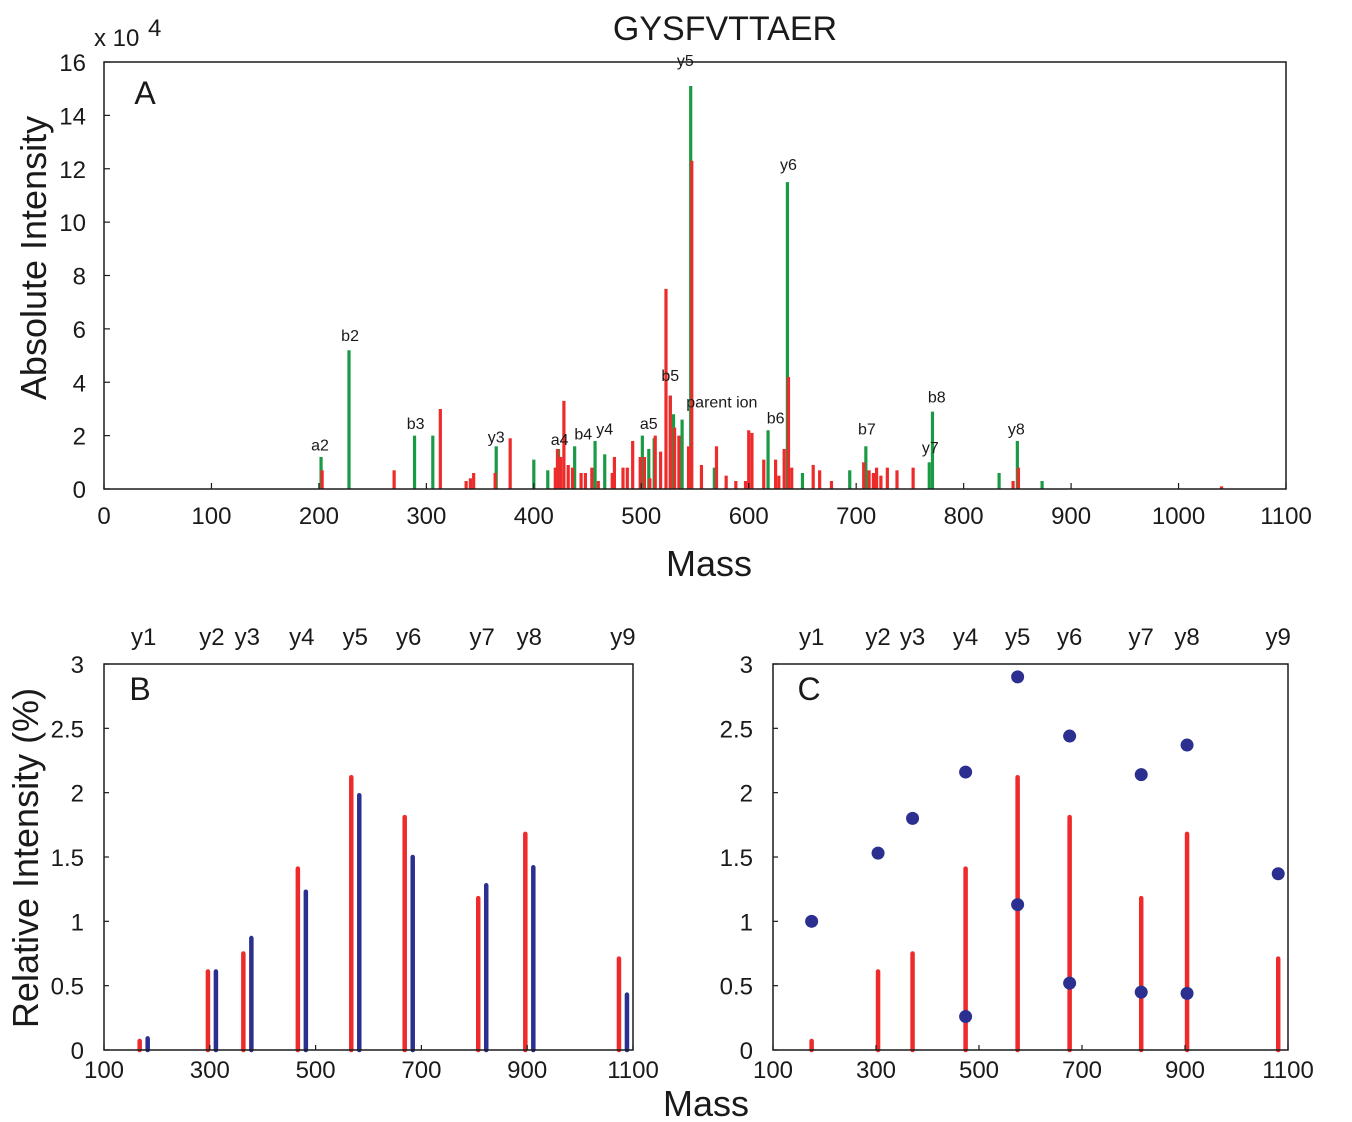 The image size is (1352, 1122). What do you see at coordinates (320, 445) in the screenshot?
I see `panel-a-ion-label: a2` at bounding box center [320, 445].